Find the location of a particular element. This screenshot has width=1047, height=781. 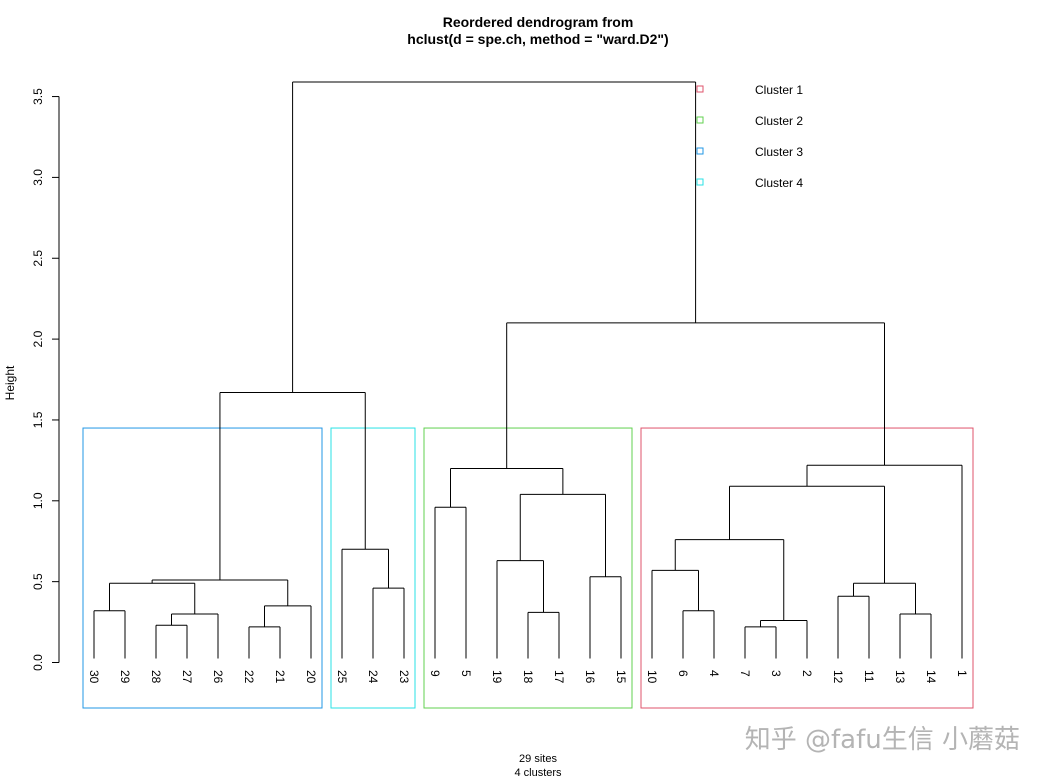

leaf-label: 29 is located at coordinates (125, 677).